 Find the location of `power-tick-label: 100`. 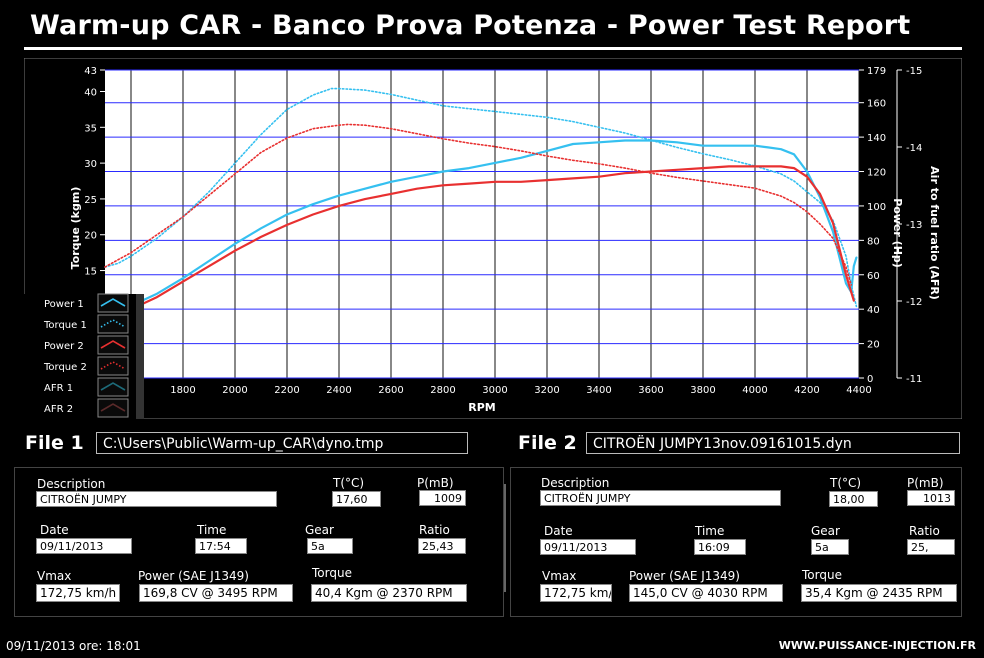

power-tick-label: 100 is located at coordinates (876, 207).